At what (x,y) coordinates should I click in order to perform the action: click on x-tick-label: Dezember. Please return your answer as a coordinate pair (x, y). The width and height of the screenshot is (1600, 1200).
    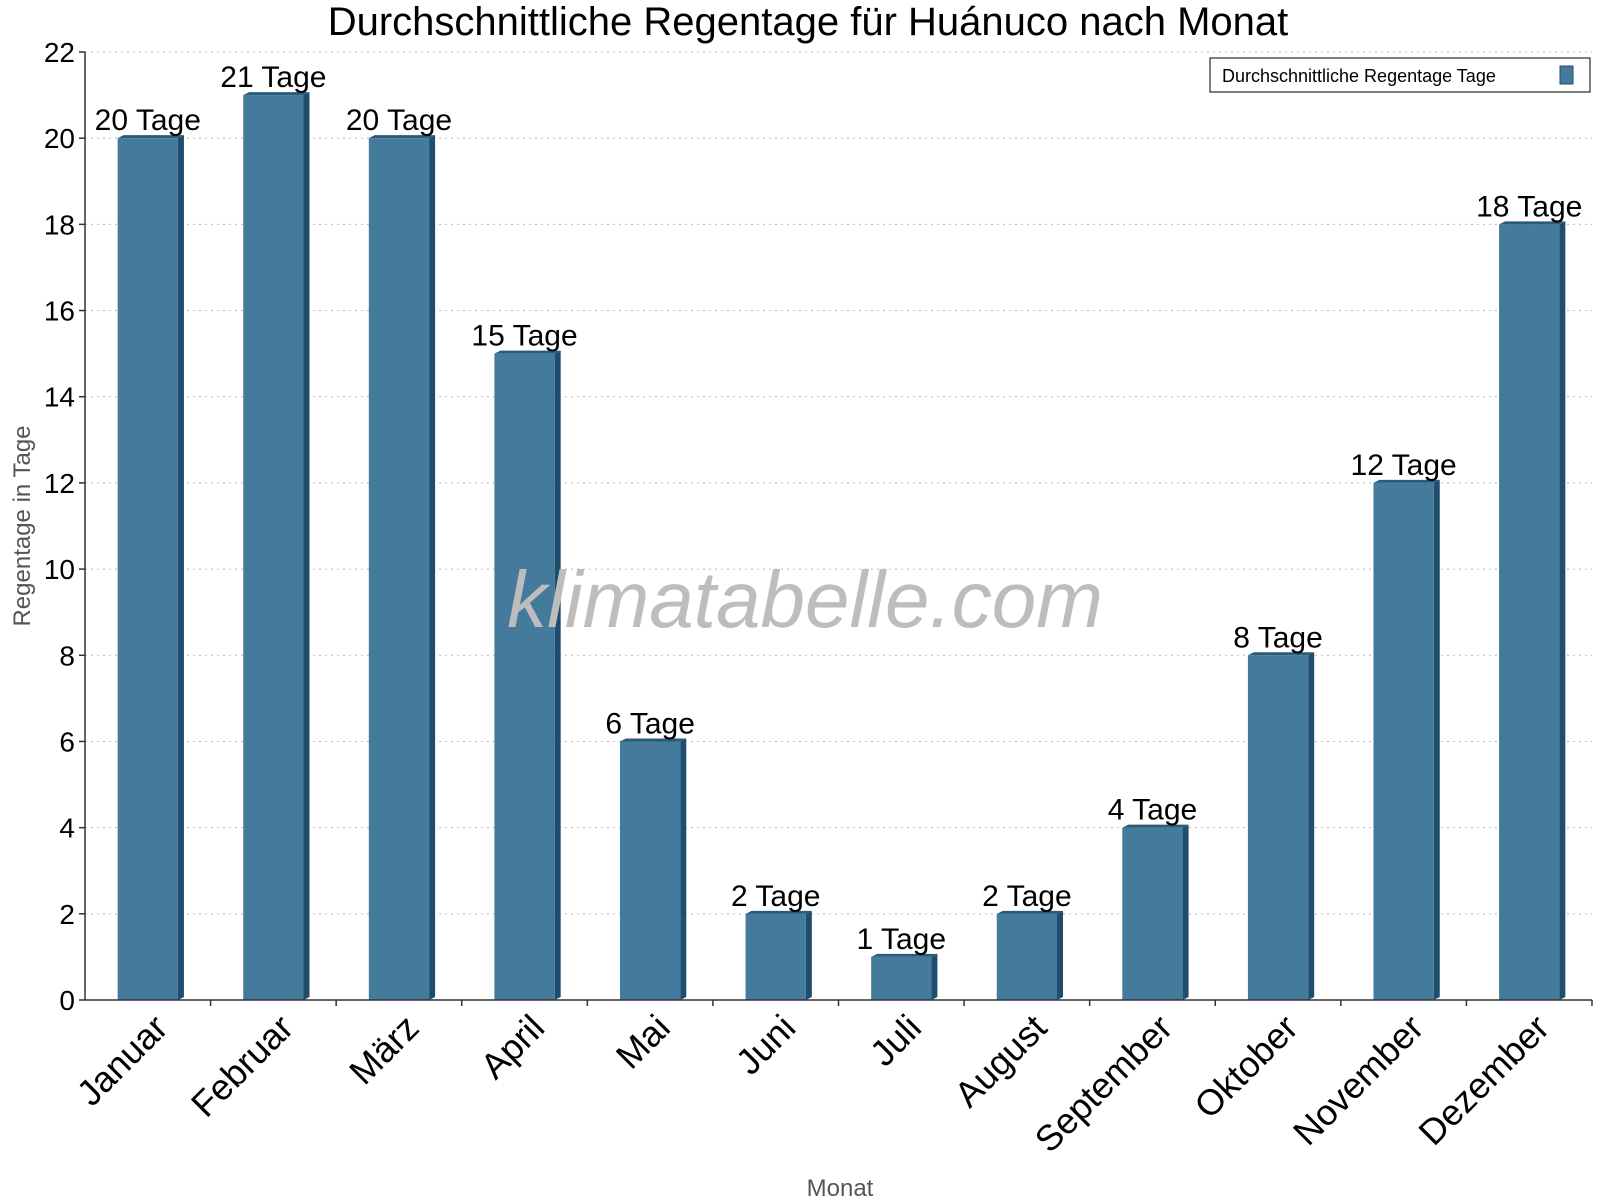
    Looking at the image, I should click on (1483, 1080).